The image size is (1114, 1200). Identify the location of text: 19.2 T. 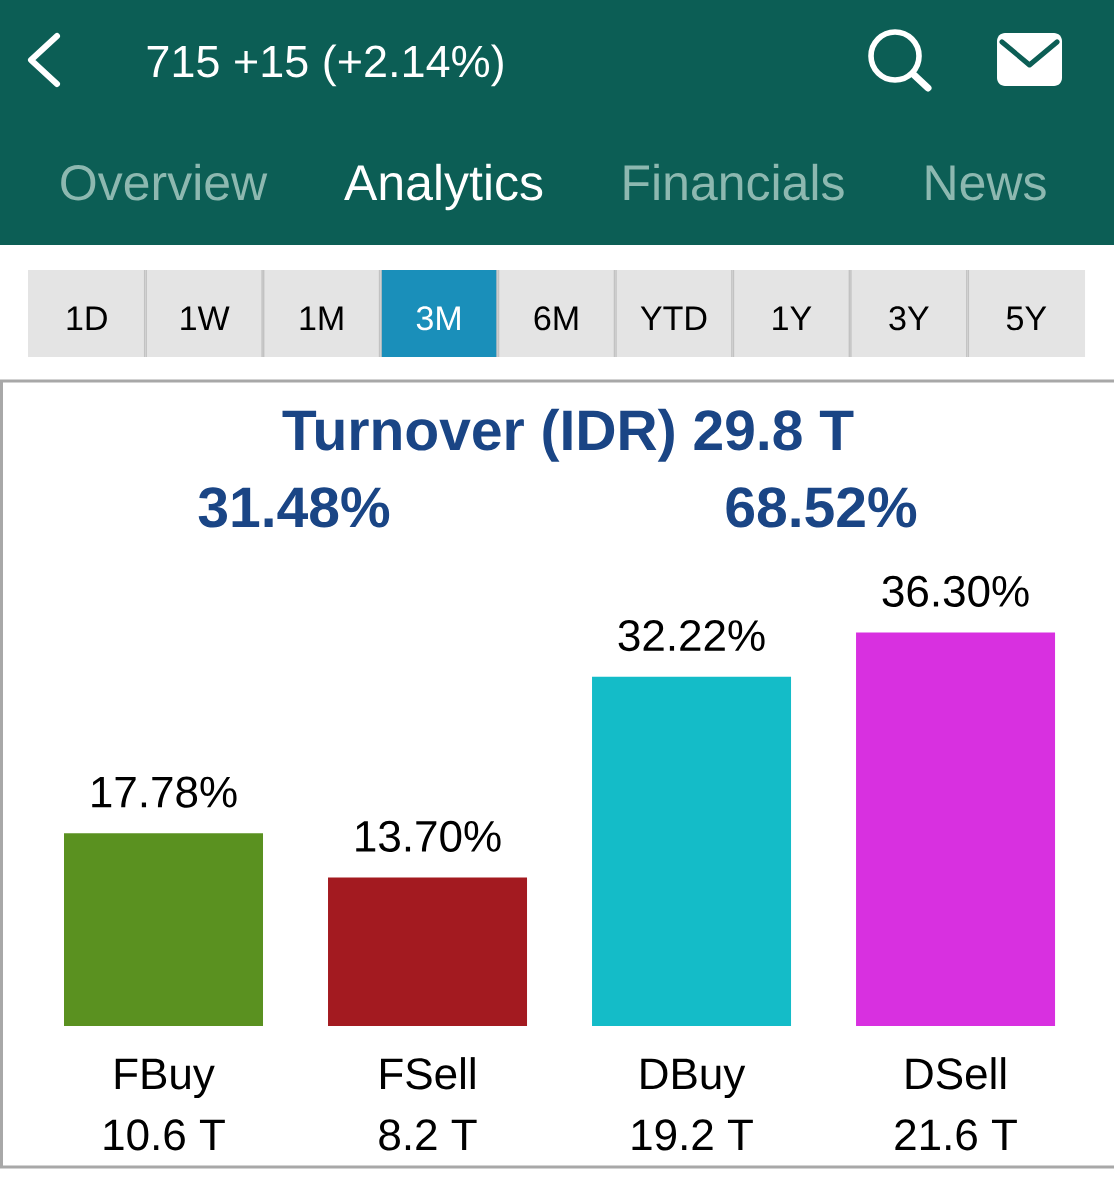
(692, 1135).